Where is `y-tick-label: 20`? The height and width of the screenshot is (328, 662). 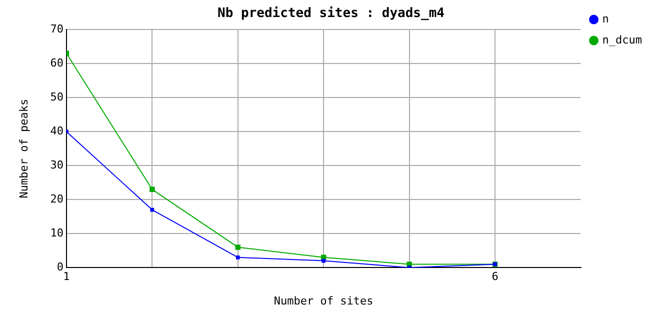 y-tick-label: 20 is located at coordinates (57, 199).